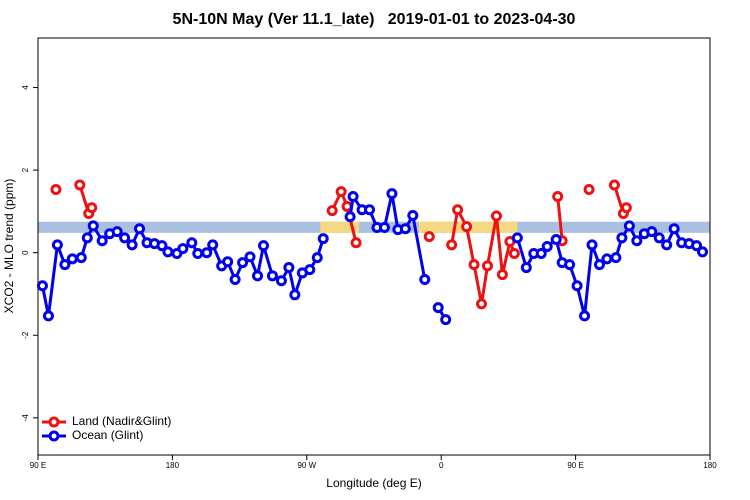  I want to click on y-tick-label: 0, so click(25, 252).